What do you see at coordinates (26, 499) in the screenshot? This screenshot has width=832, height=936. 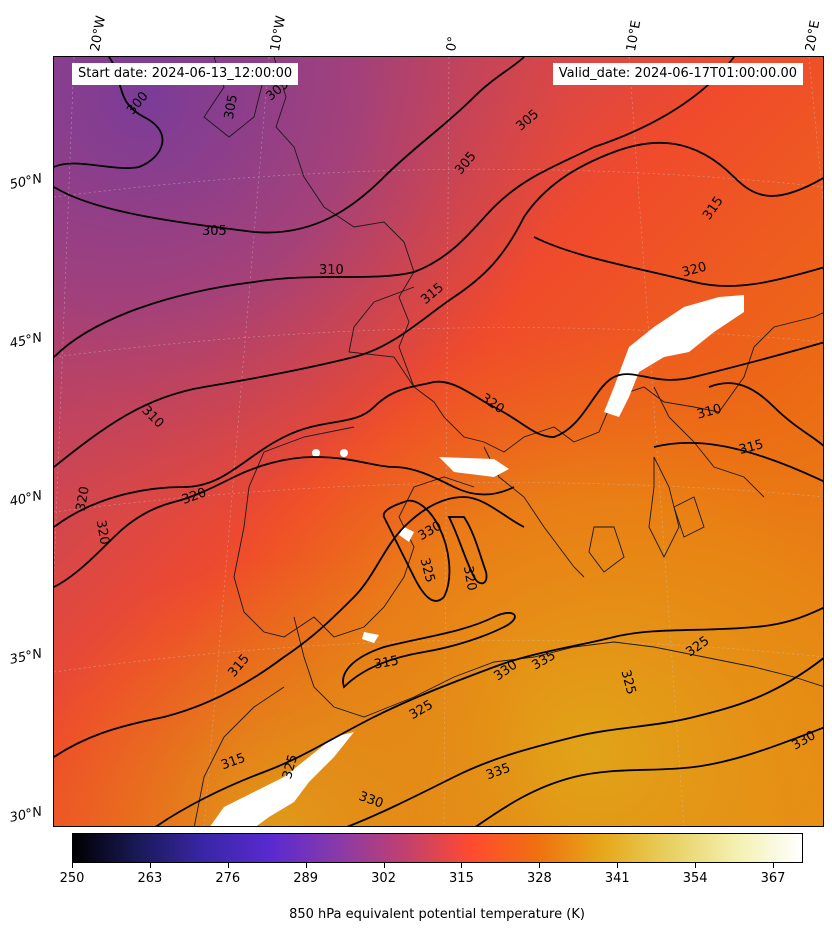 I see `latitude-label: 40°N` at bounding box center [26, 499].